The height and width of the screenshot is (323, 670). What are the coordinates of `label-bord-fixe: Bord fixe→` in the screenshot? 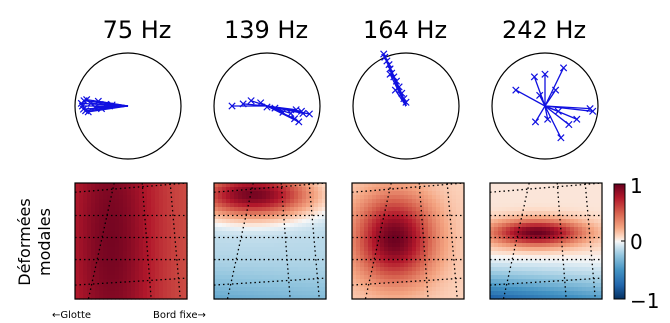 It's located at (179, 315).